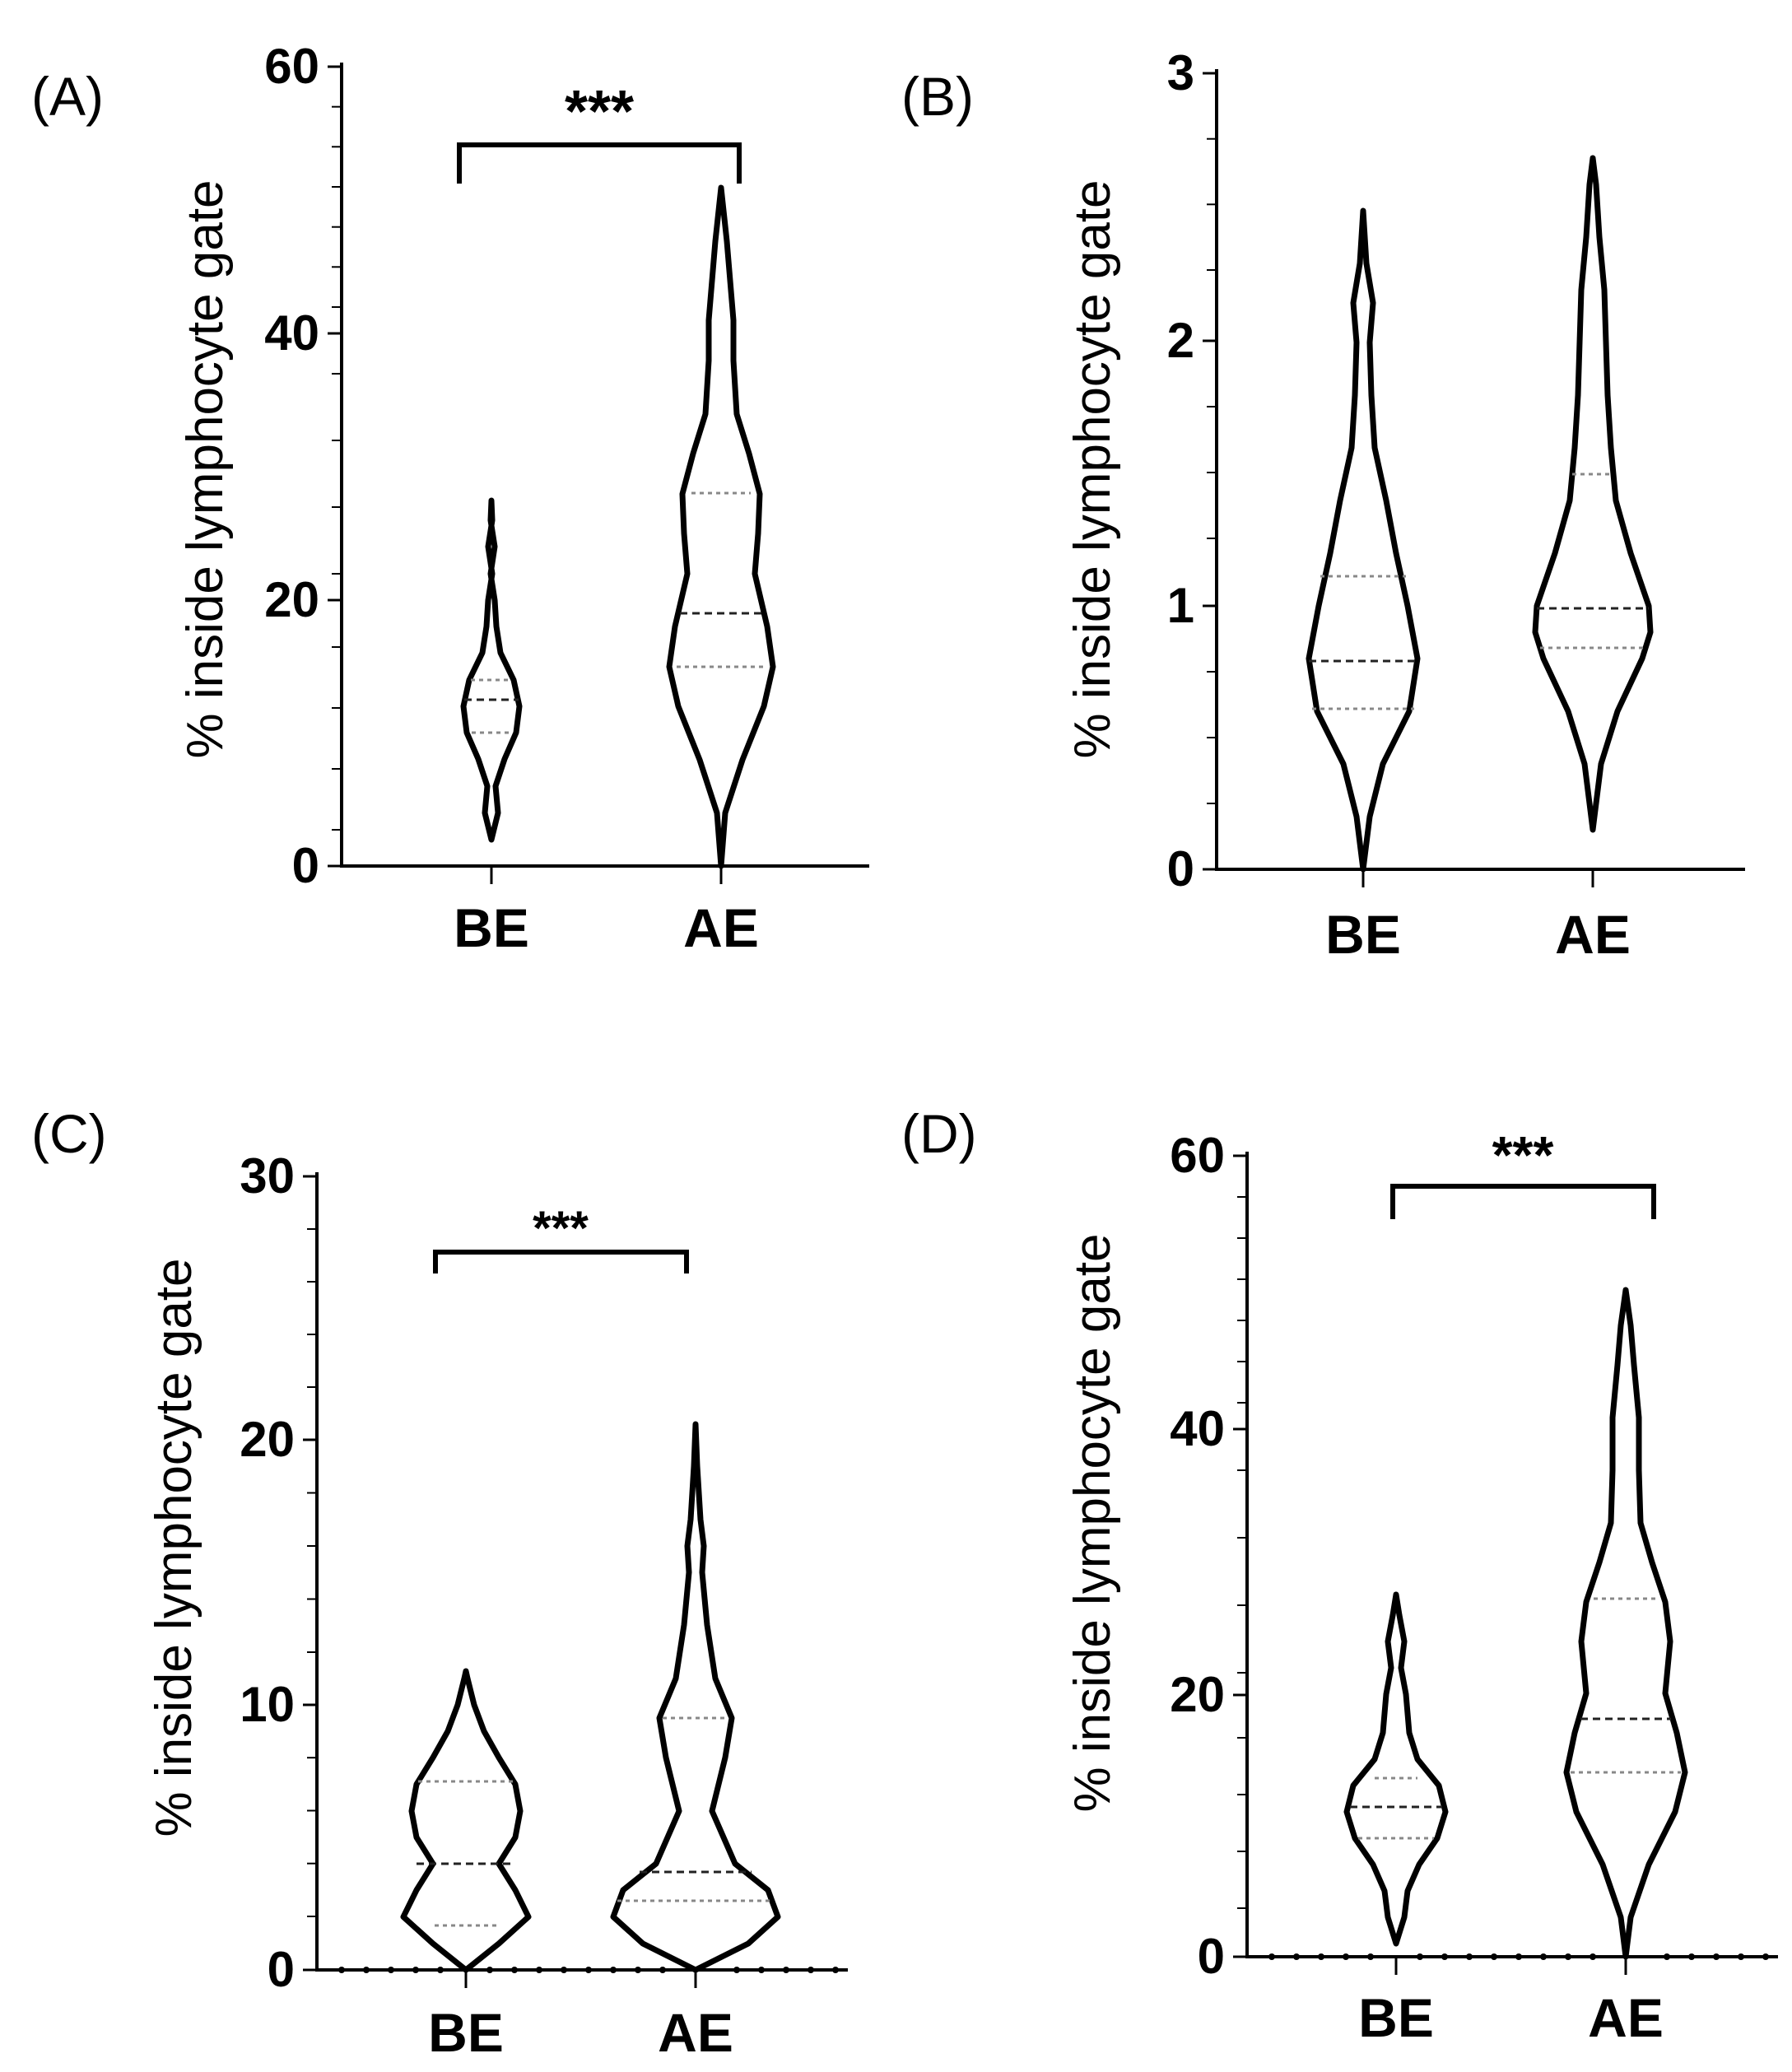 The width and height of the screenshot is (1792, 2072). I want to click on panel-label: (C), so click(69, 1133).